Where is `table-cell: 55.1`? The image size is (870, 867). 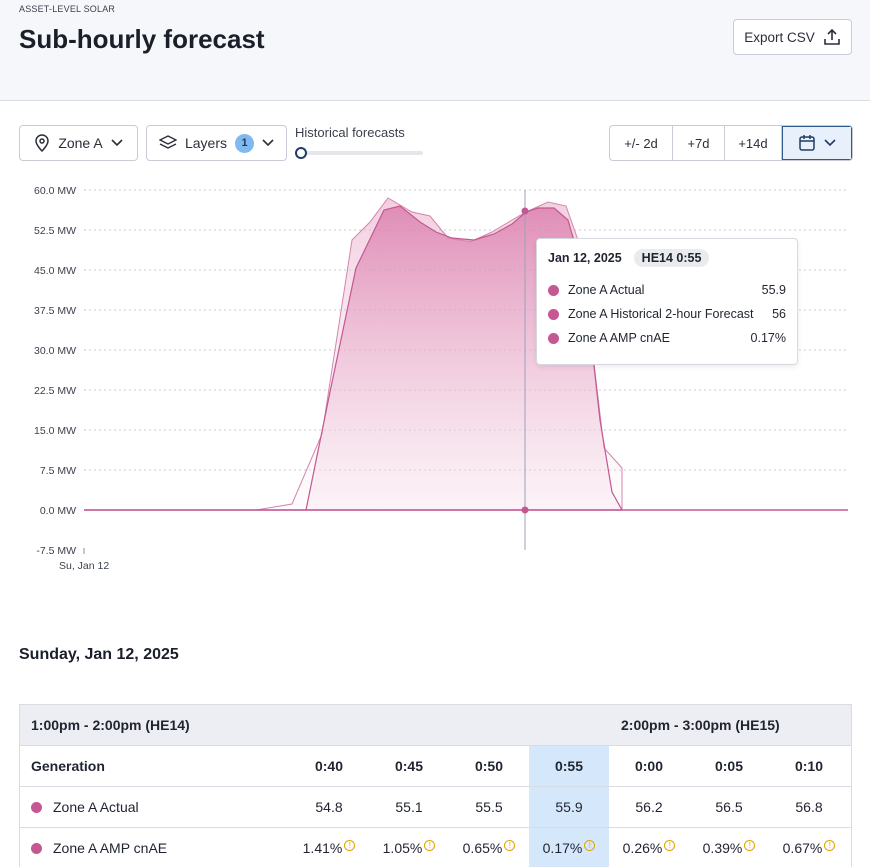 table-cell: 55.1 is located at coordinates (409, 807).